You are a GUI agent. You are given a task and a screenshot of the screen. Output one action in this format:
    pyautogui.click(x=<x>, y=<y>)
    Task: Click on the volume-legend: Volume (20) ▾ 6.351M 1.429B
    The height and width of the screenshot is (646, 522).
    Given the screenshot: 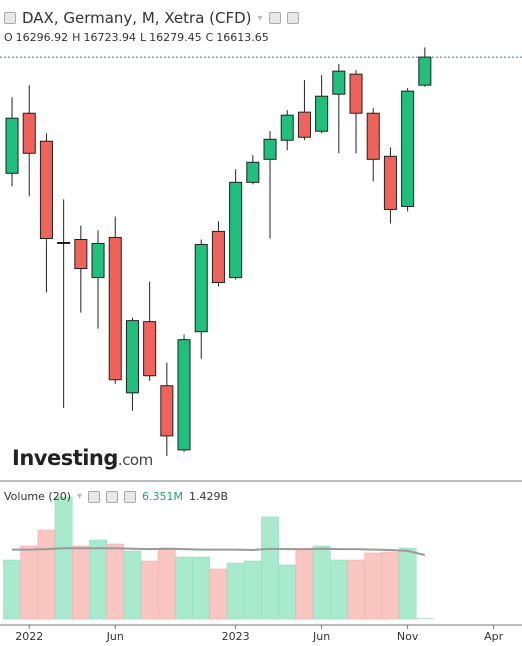 What is the action you would take?
    pyautogui.click(x=116, y=496)
    